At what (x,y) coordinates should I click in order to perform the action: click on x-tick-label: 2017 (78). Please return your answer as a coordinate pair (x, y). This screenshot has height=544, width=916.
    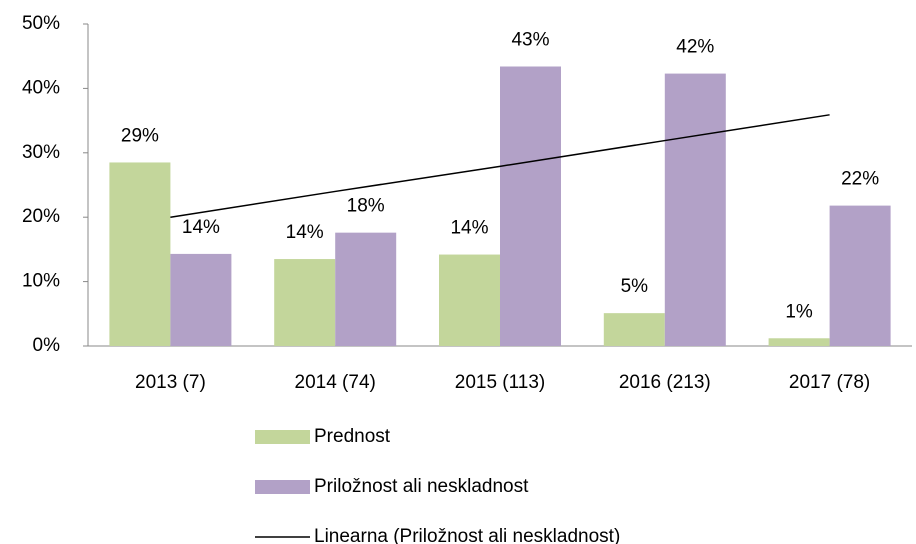
    Looking at the image, I should click on (829, 382).